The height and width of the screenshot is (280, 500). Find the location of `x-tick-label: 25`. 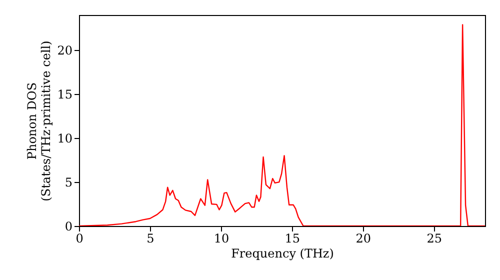

x-tick-label: 25 is located at coordinates (434, 239).